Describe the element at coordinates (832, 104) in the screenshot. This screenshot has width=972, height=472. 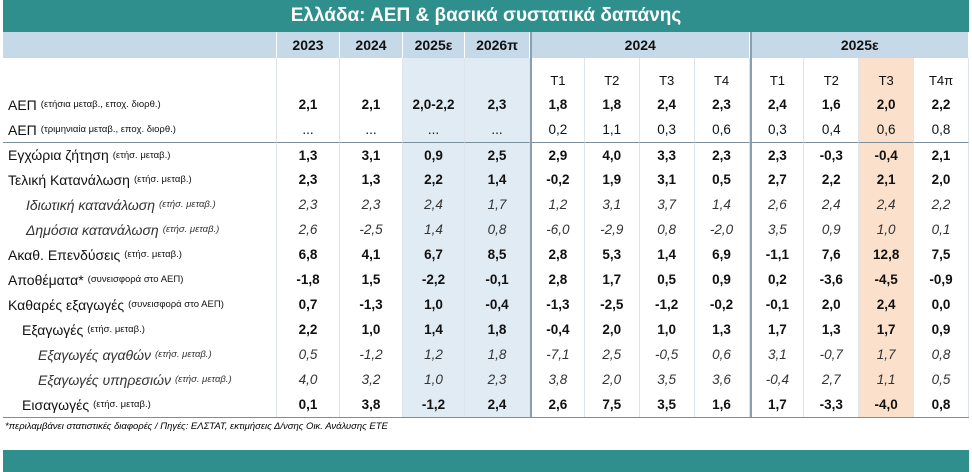
I see `value-cell: 1,6` at that location.